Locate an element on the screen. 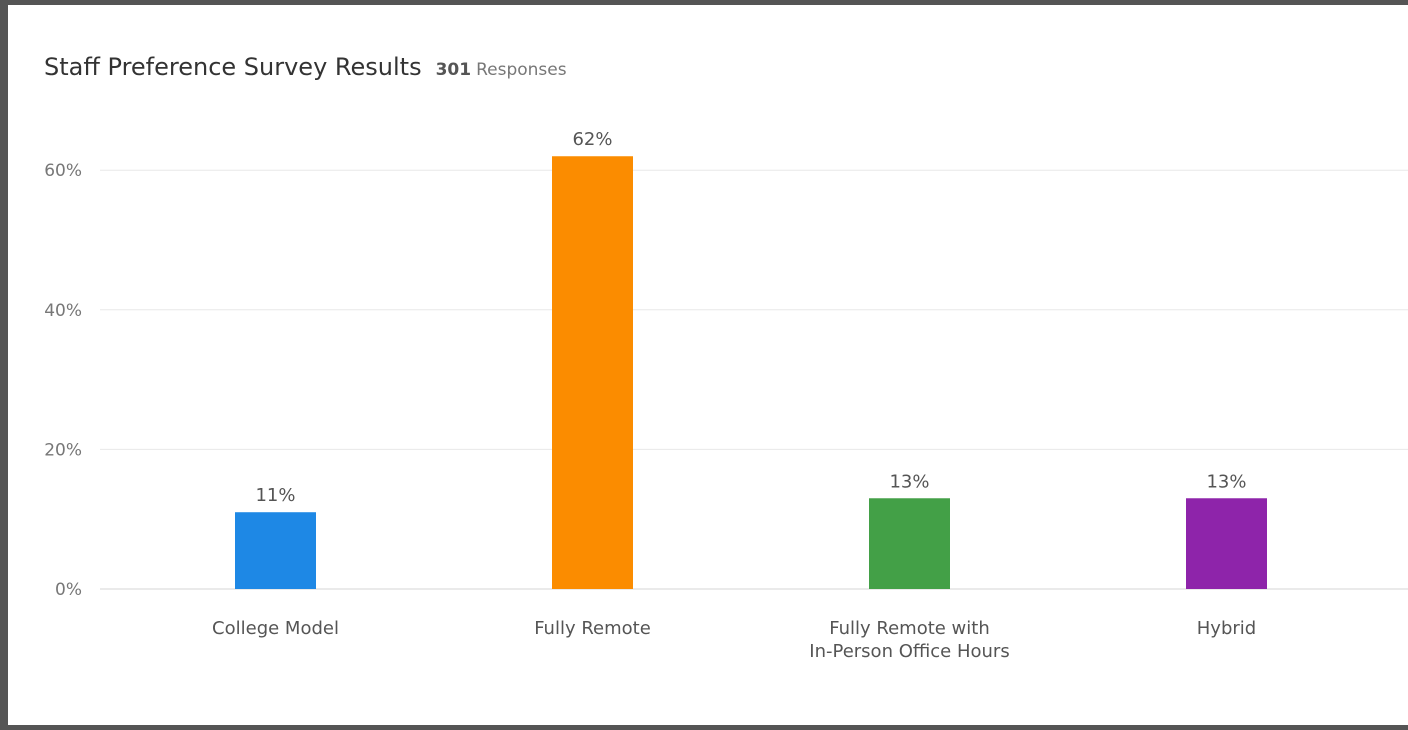  y-tick-label: 0% is located at coordinates (68, 590).